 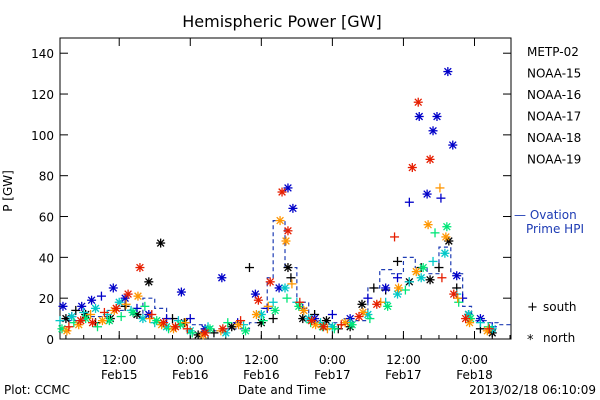 I want to click on y-tick-label: 80, so click(x=46, y=177).